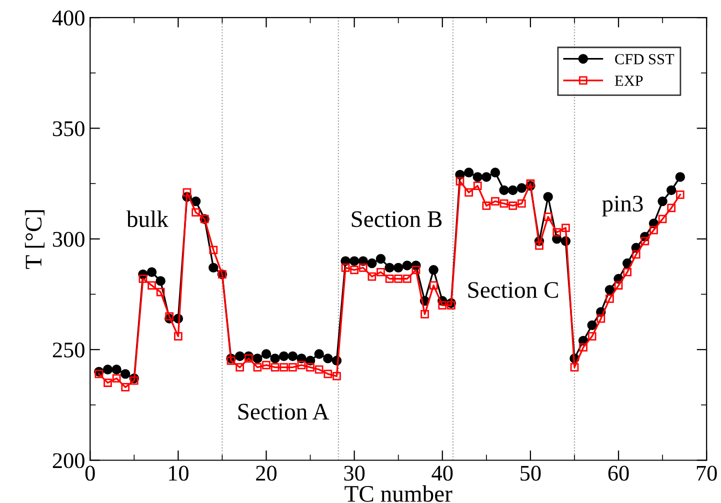 This screenshot has width=721, height=503. What do you see at coordinates (68, 350) in the screenshot?
I see `y-tick-label: 250` at bounding box center [68, 350].